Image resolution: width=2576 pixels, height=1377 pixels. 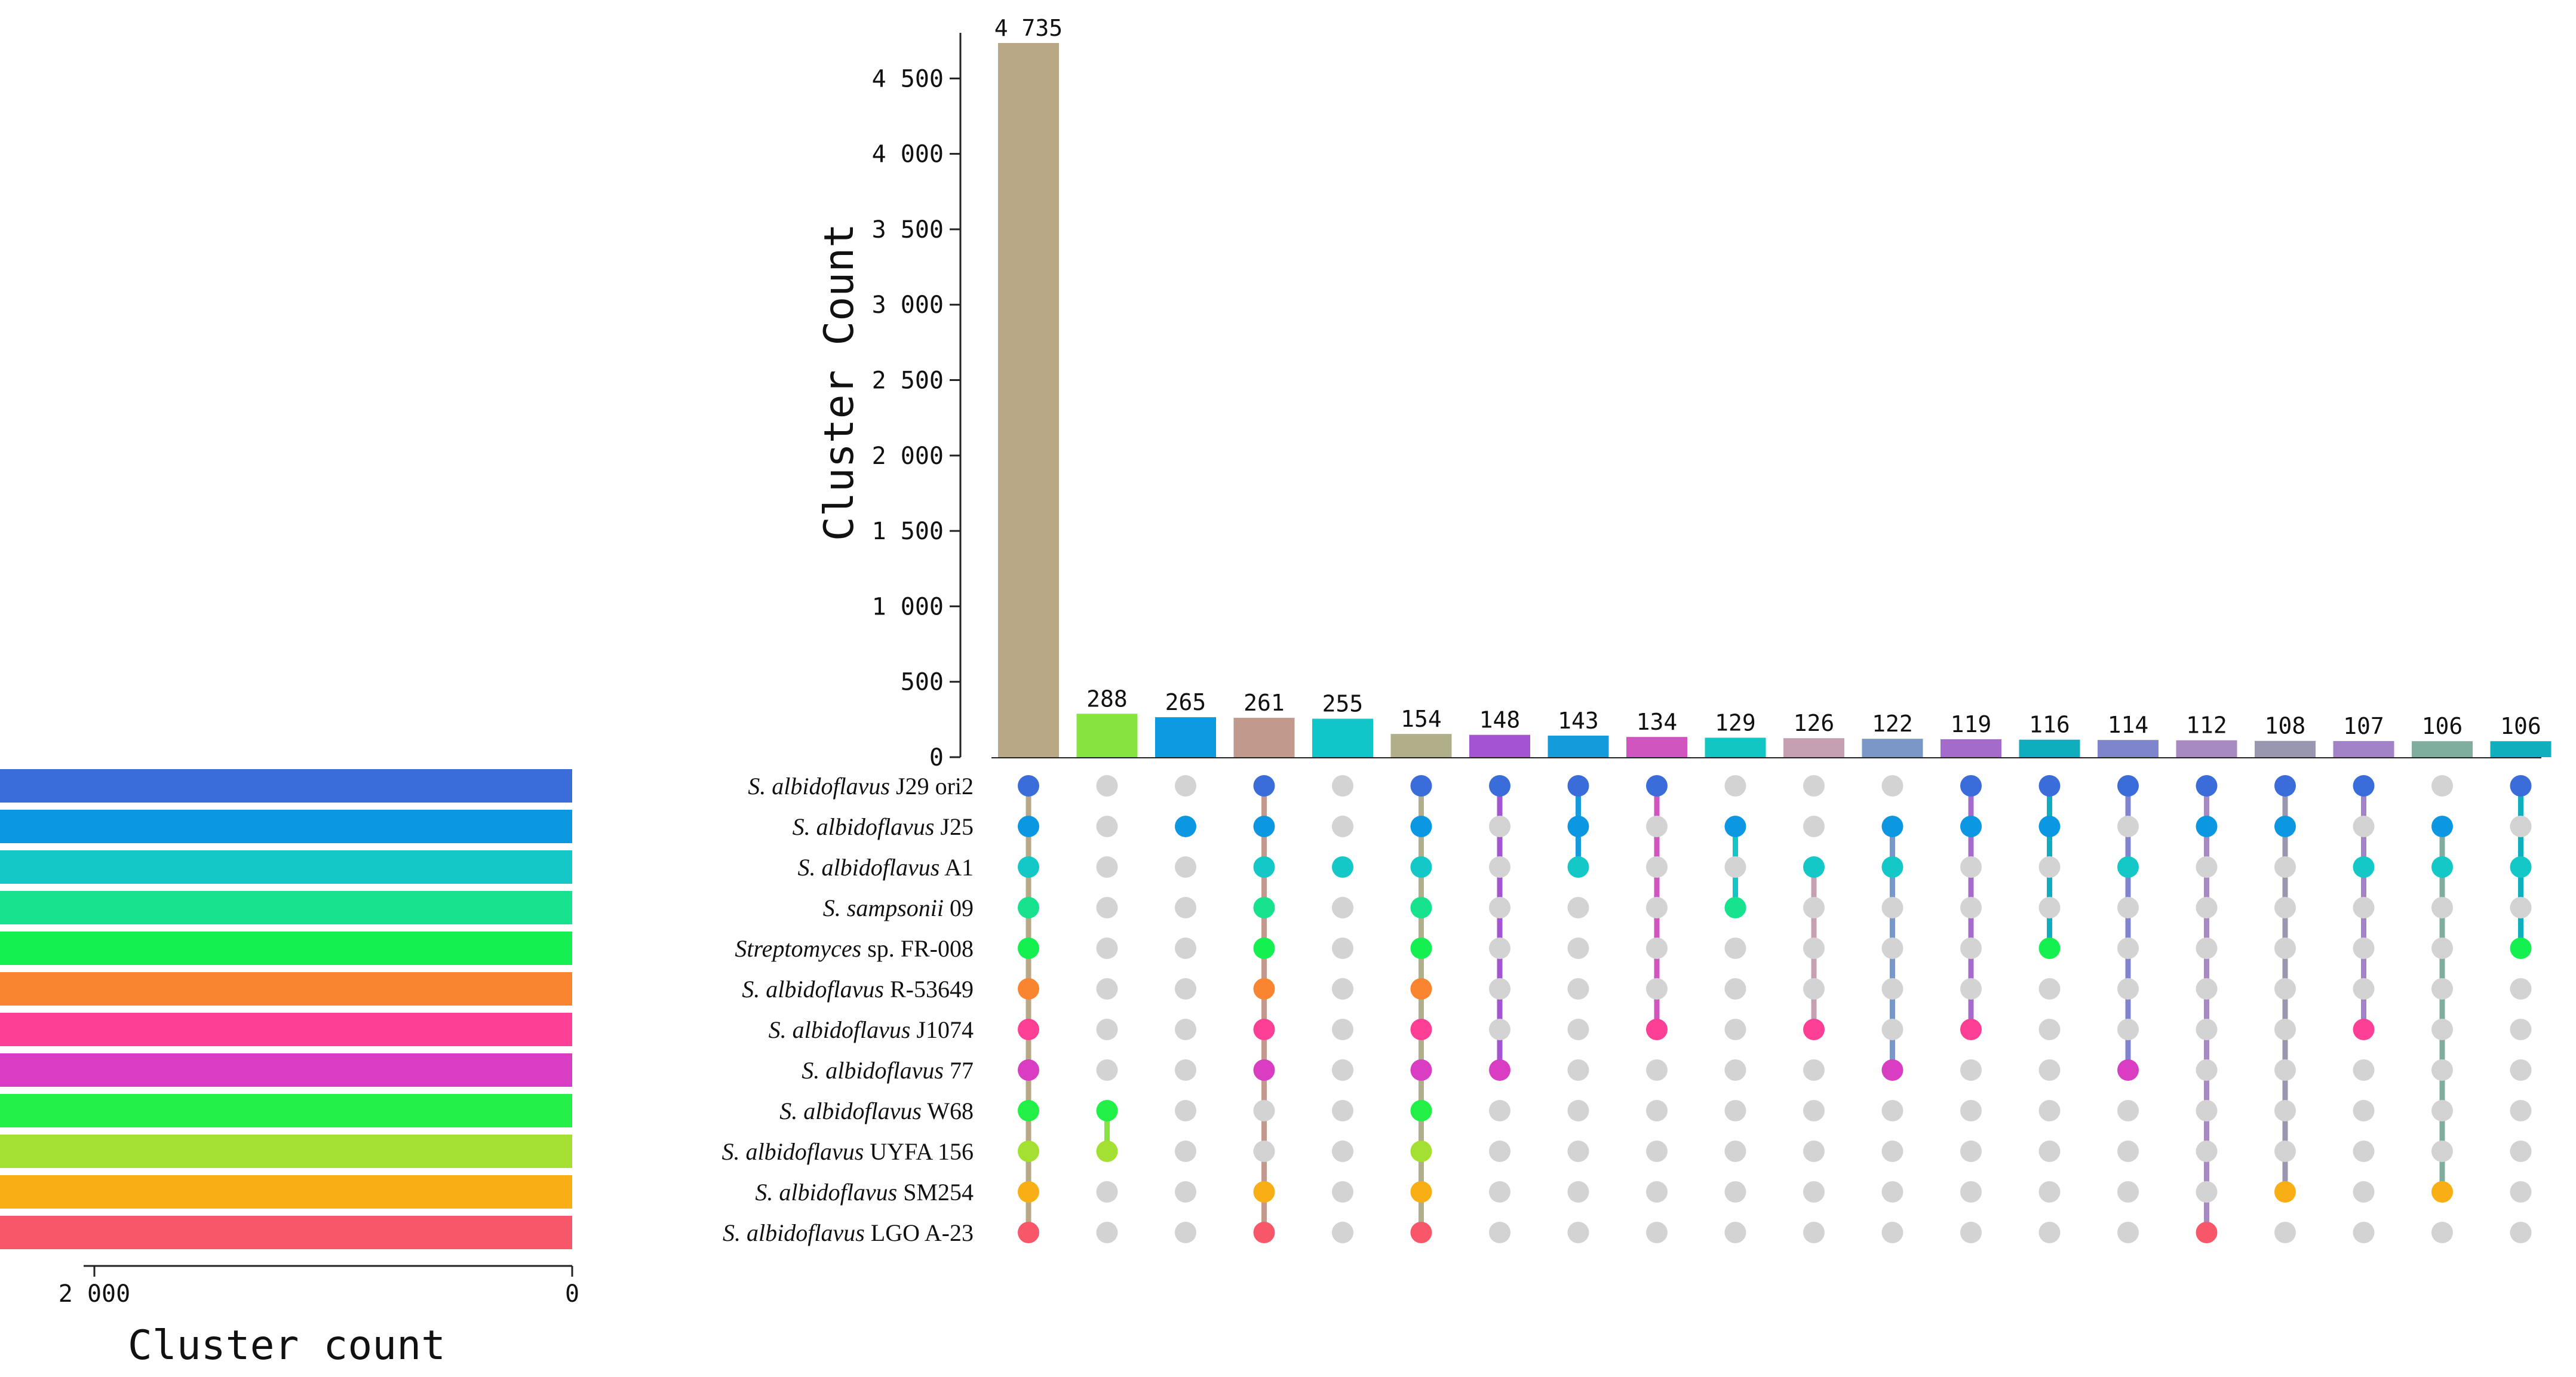 What do you see at coordinates (908, 154) in the screenshot?
I see `y-tick-label: 4 000` at bounding box center [908, 154].